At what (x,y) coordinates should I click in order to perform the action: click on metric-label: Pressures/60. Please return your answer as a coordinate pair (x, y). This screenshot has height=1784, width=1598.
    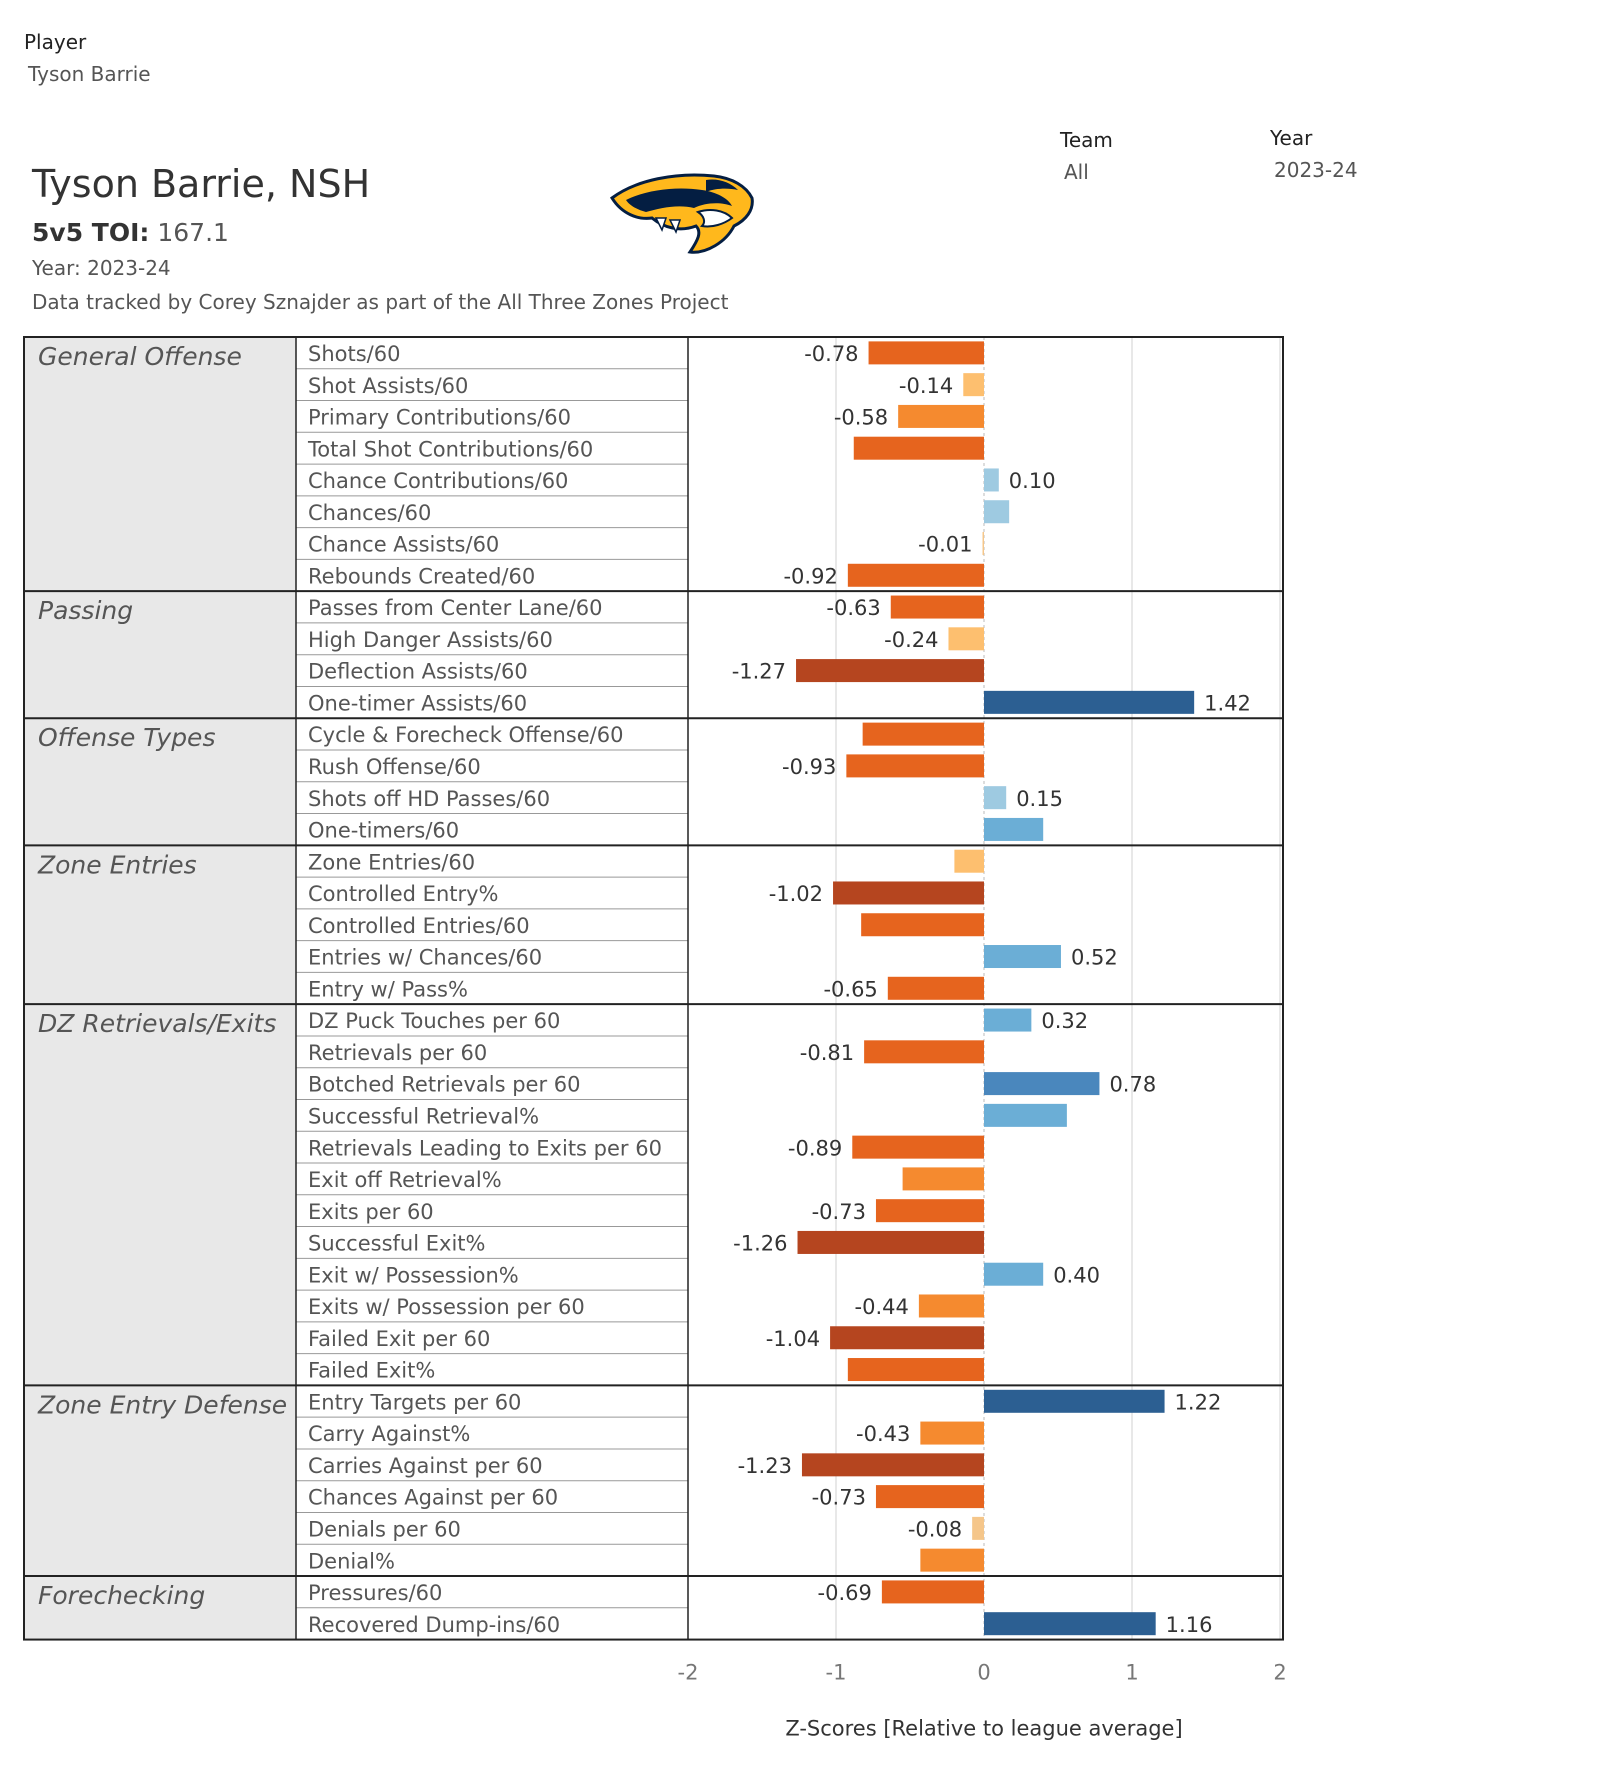
    Looking at the image, I should click on (375, 1593).